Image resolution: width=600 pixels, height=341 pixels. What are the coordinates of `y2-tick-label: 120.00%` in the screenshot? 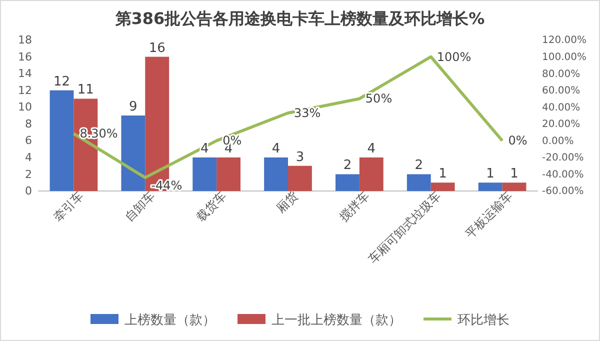 It's located at (564, 40).